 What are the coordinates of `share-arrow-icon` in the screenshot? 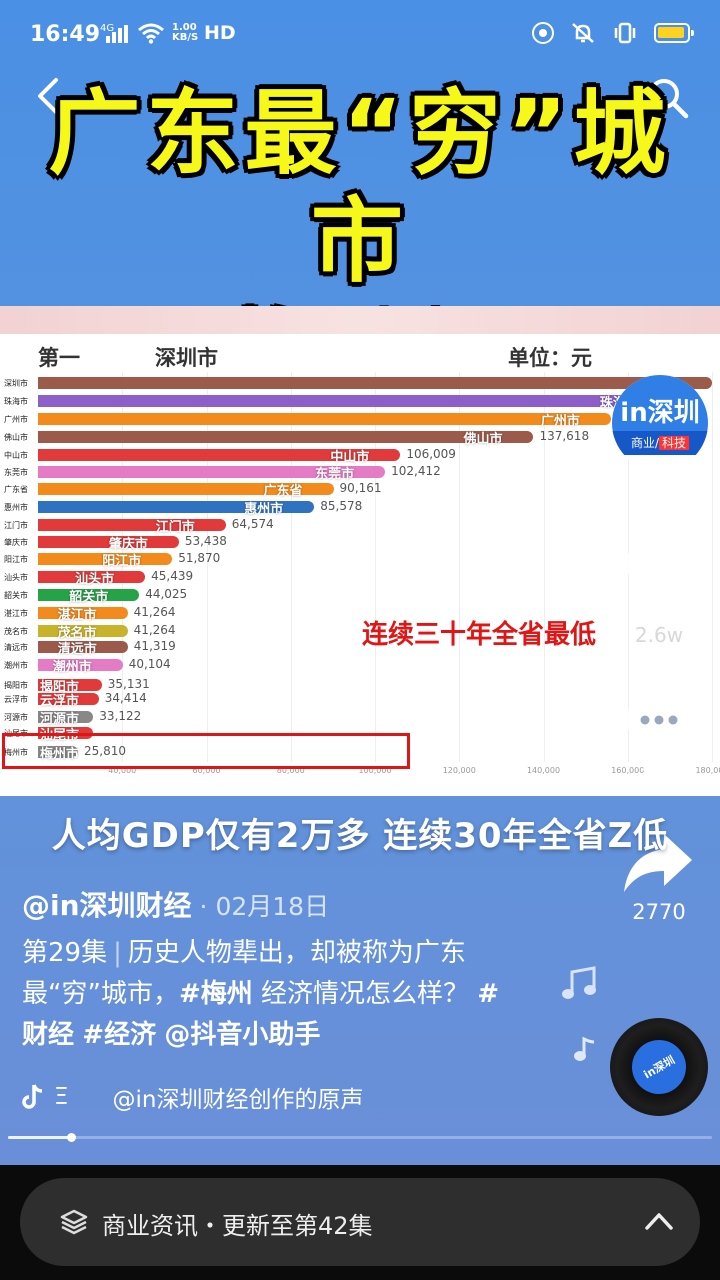 It's located at (658, 863).